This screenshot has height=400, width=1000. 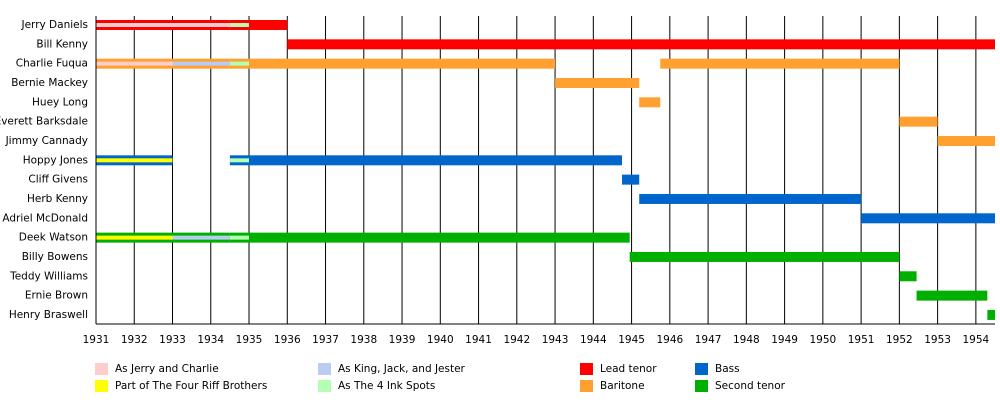 What do you see at coordinates (516, 340) in the screenshot?
I see `x-tick-label: 1942` at bounding box center [516, 340].